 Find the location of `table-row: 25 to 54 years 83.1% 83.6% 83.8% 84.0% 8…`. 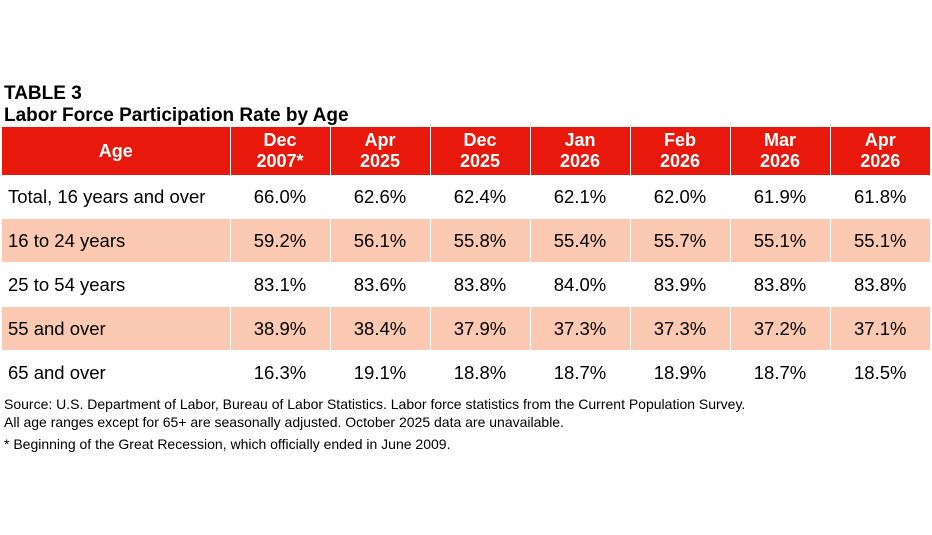

table-row: 25 to 54 years 83.1% 83.6% 83.8% 84.0% 8… is located at coordinates (466, 284).